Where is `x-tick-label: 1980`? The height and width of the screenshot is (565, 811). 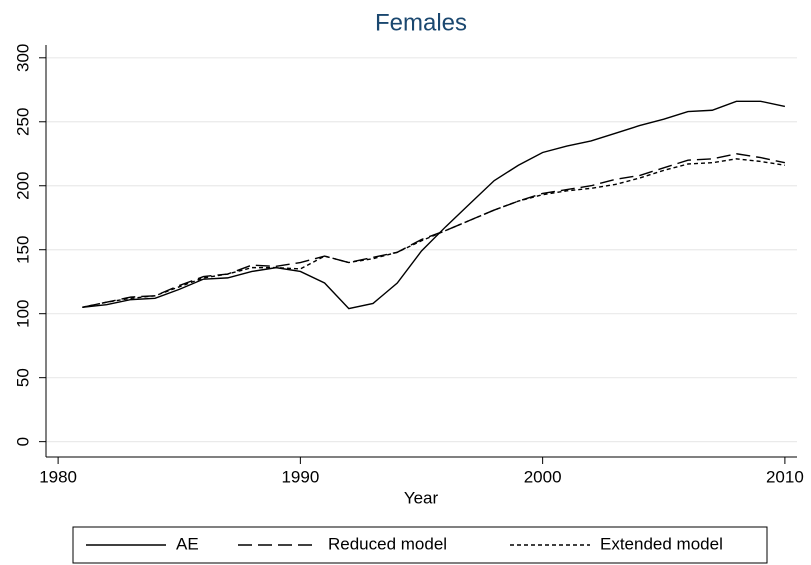 x-tick-label: 1980 is located at coordinates (58, 476).